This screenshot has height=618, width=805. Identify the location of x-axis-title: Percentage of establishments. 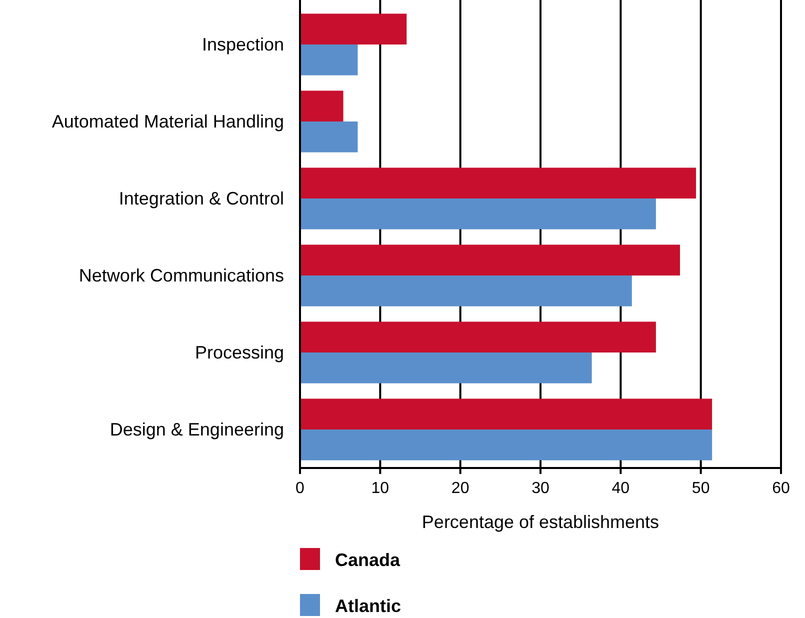
(541, 522).